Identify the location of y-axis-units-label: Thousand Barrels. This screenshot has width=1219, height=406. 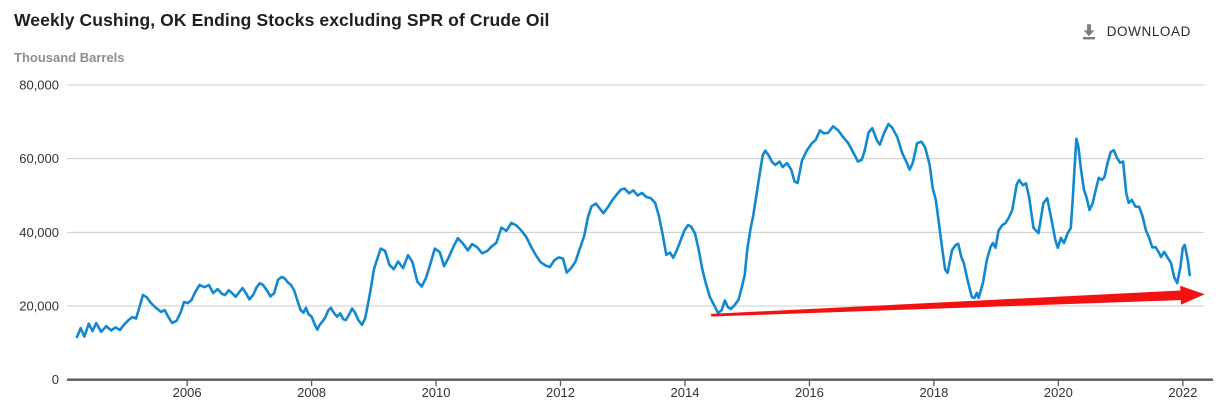
(69, 57).